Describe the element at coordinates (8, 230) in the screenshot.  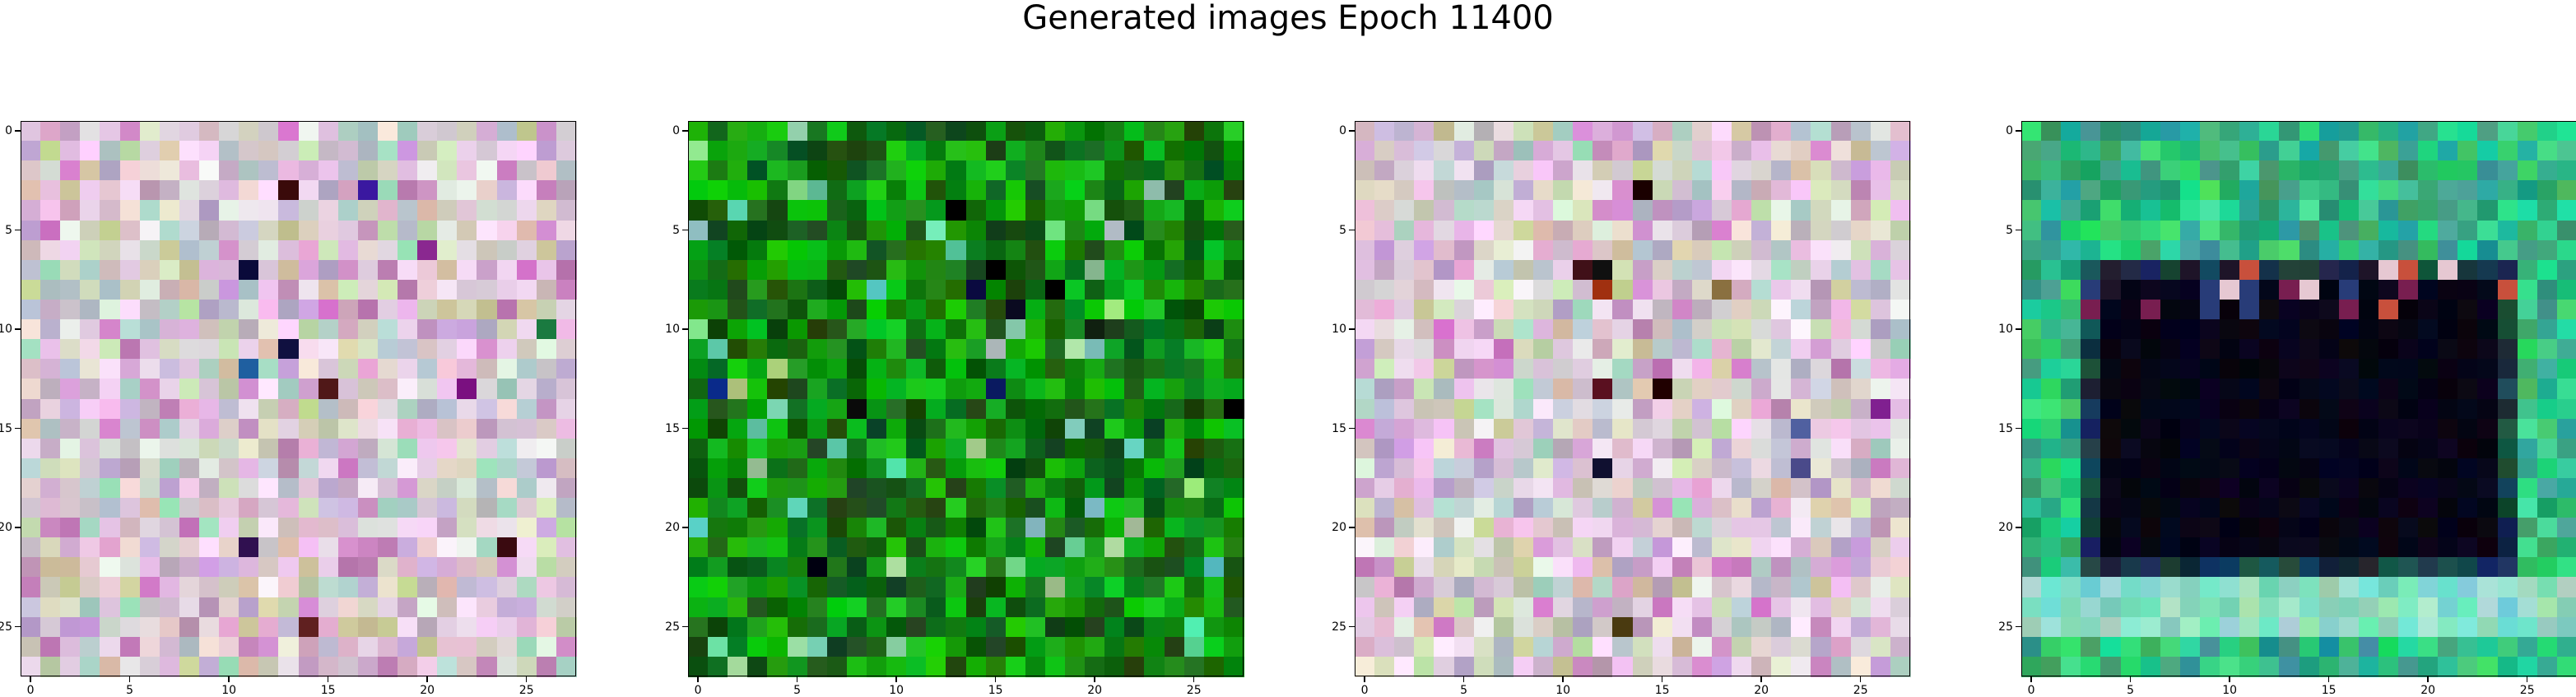
I see `y-tick-label: 5` at that location.